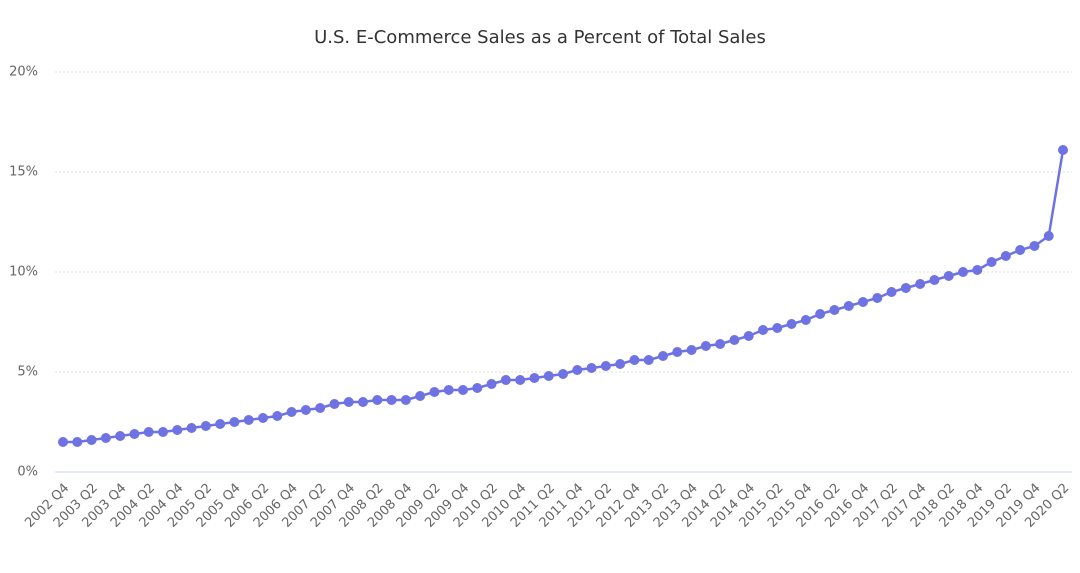 The image size is (1080, 573). Describe the element at coordinates (27, 372) in the screenshot. I see `y-tick-label: 5%` at that location.